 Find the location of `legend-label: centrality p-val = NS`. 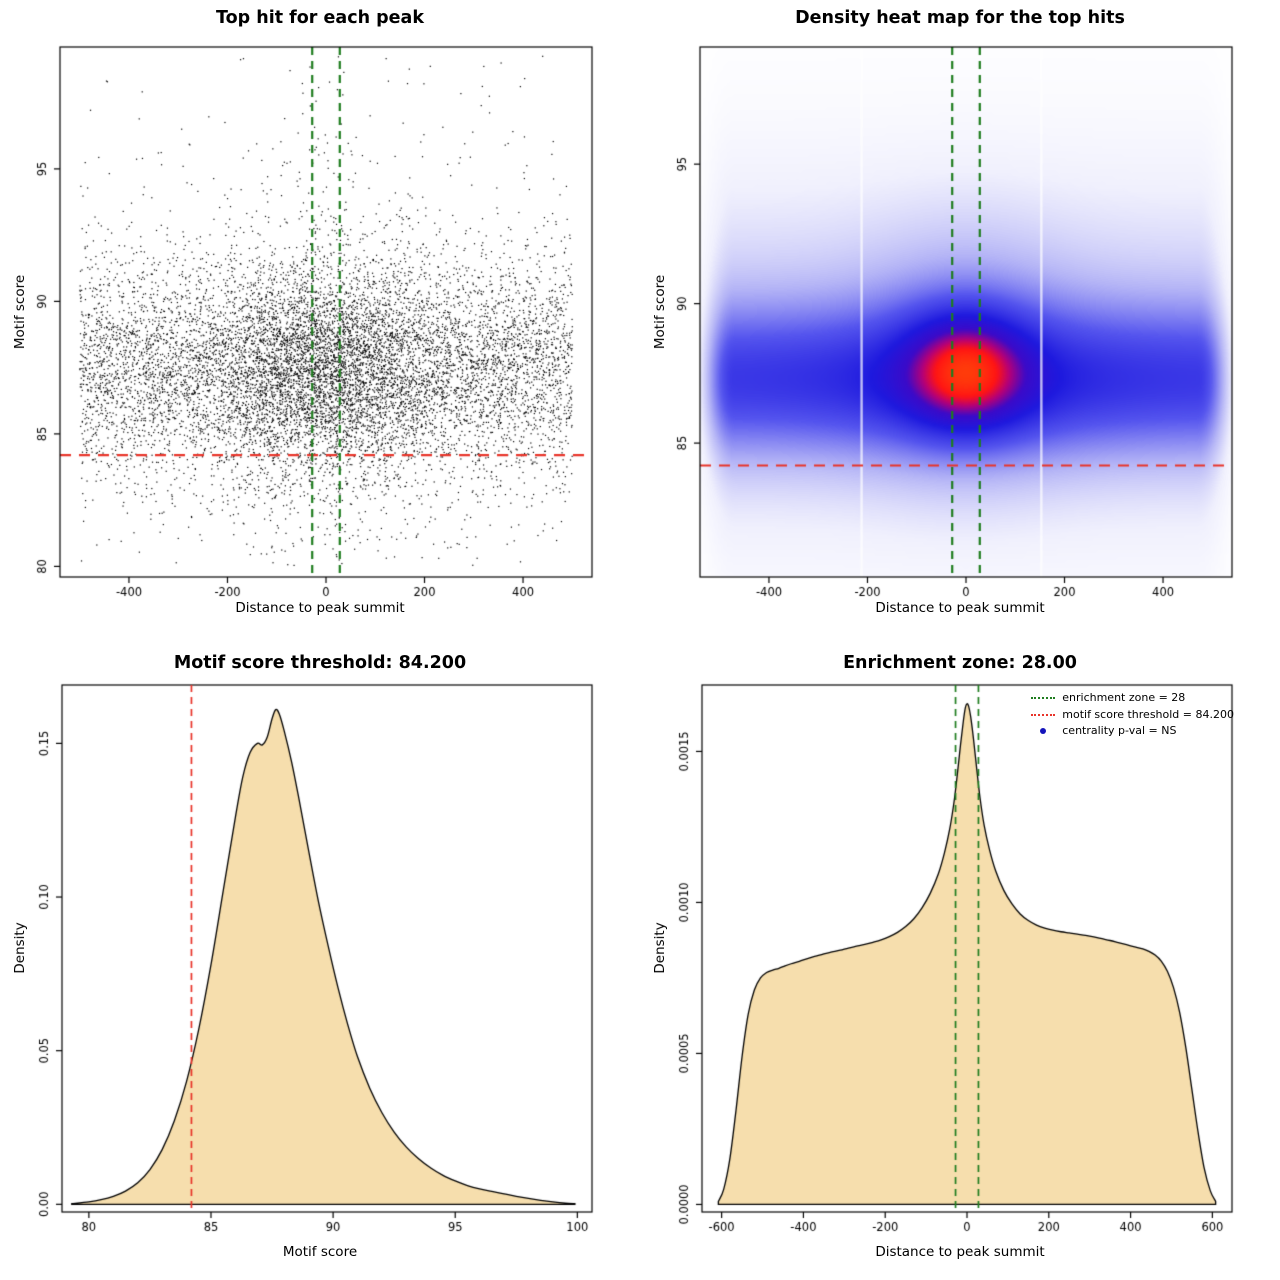

legend-label: centrality p-val = NS is located at coordinates (1119, 730).